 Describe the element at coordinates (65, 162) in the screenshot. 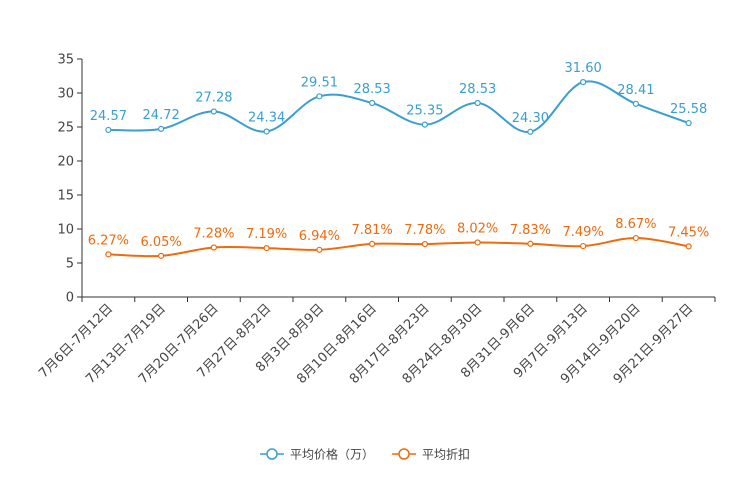

I see `y-tick-label: 20` at that location.